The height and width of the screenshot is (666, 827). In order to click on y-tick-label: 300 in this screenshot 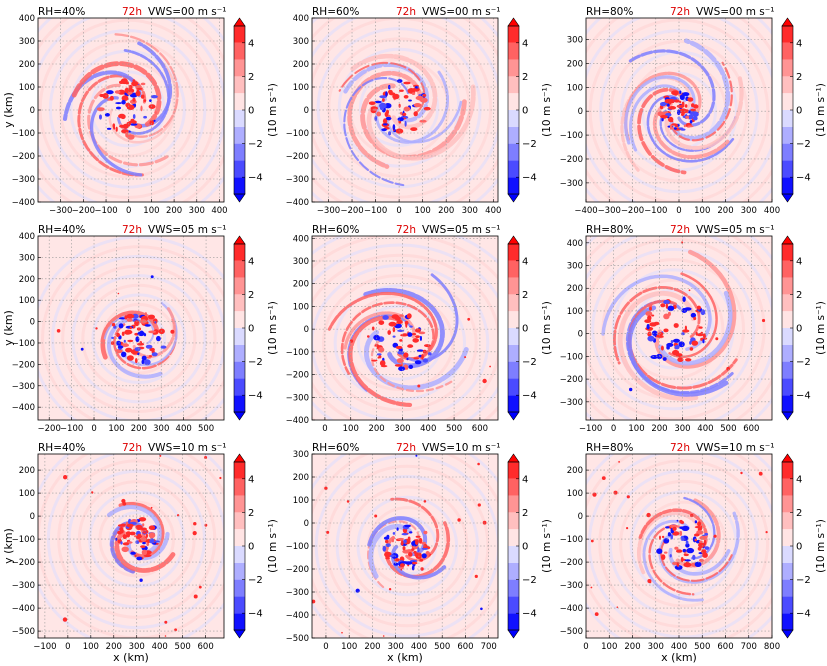, I will do `click(301, 455)`.